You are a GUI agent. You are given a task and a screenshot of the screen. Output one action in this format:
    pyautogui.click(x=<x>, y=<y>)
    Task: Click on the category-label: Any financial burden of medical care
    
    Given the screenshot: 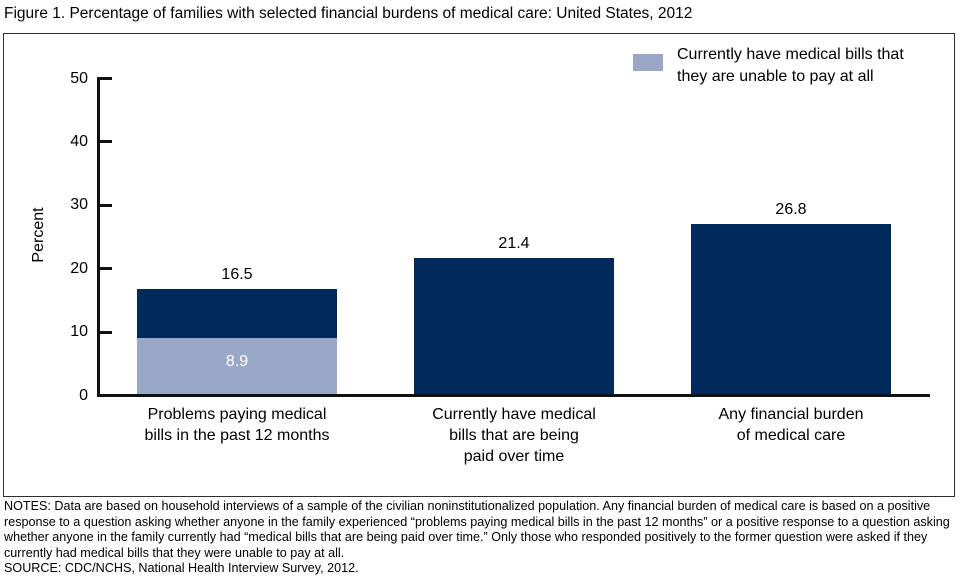 What is the action you would take?
    pyautogui.click(x=791, y=425)
    